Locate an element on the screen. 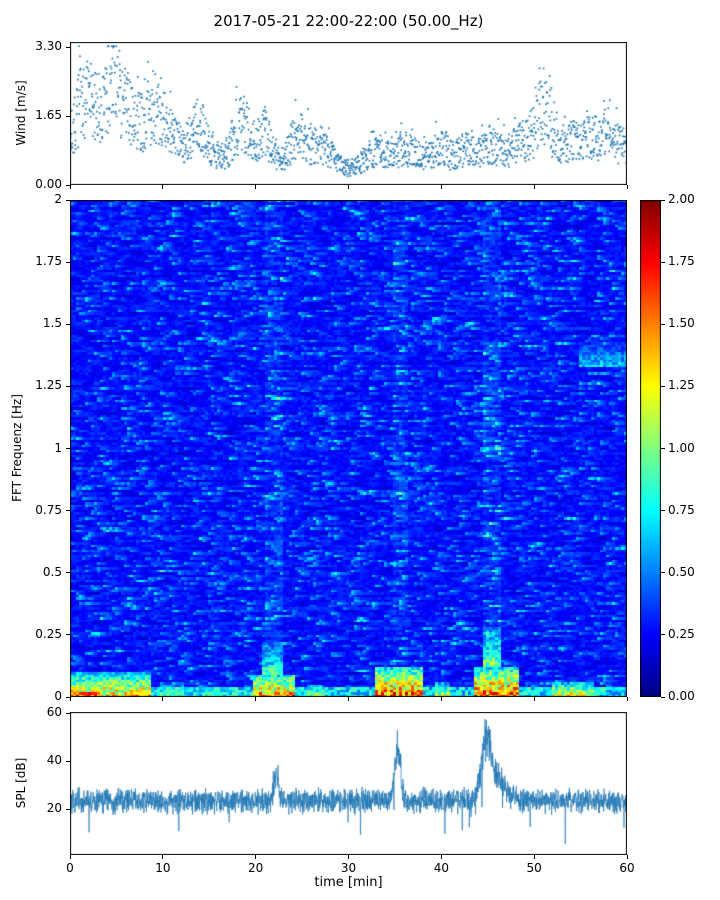  y-tick-label: 3.30 is located at coordinates (48, 46).